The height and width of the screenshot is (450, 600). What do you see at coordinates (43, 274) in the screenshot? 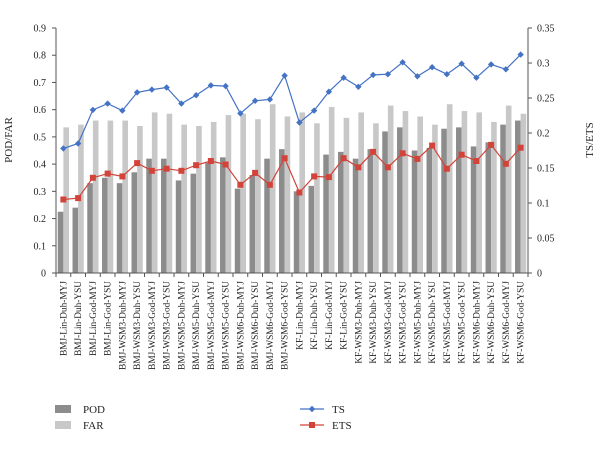
I see `left-tick-label: 0` at bounding box center [43, 274].